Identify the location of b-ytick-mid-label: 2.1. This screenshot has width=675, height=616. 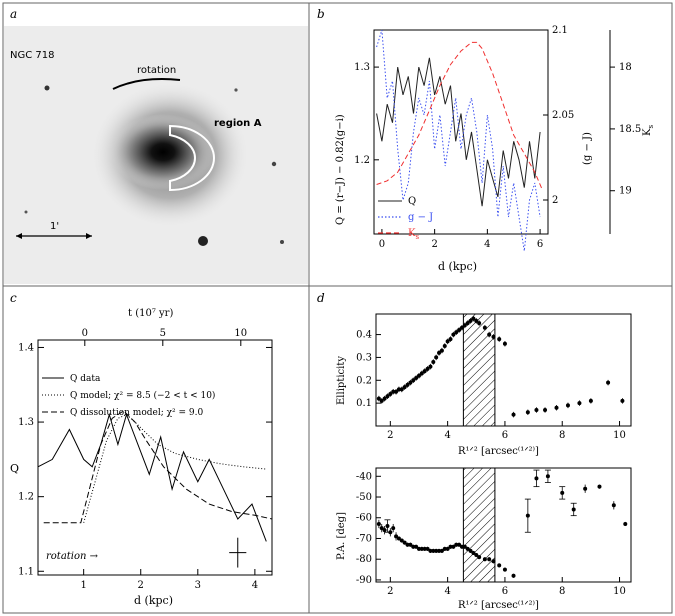
(560, 30).